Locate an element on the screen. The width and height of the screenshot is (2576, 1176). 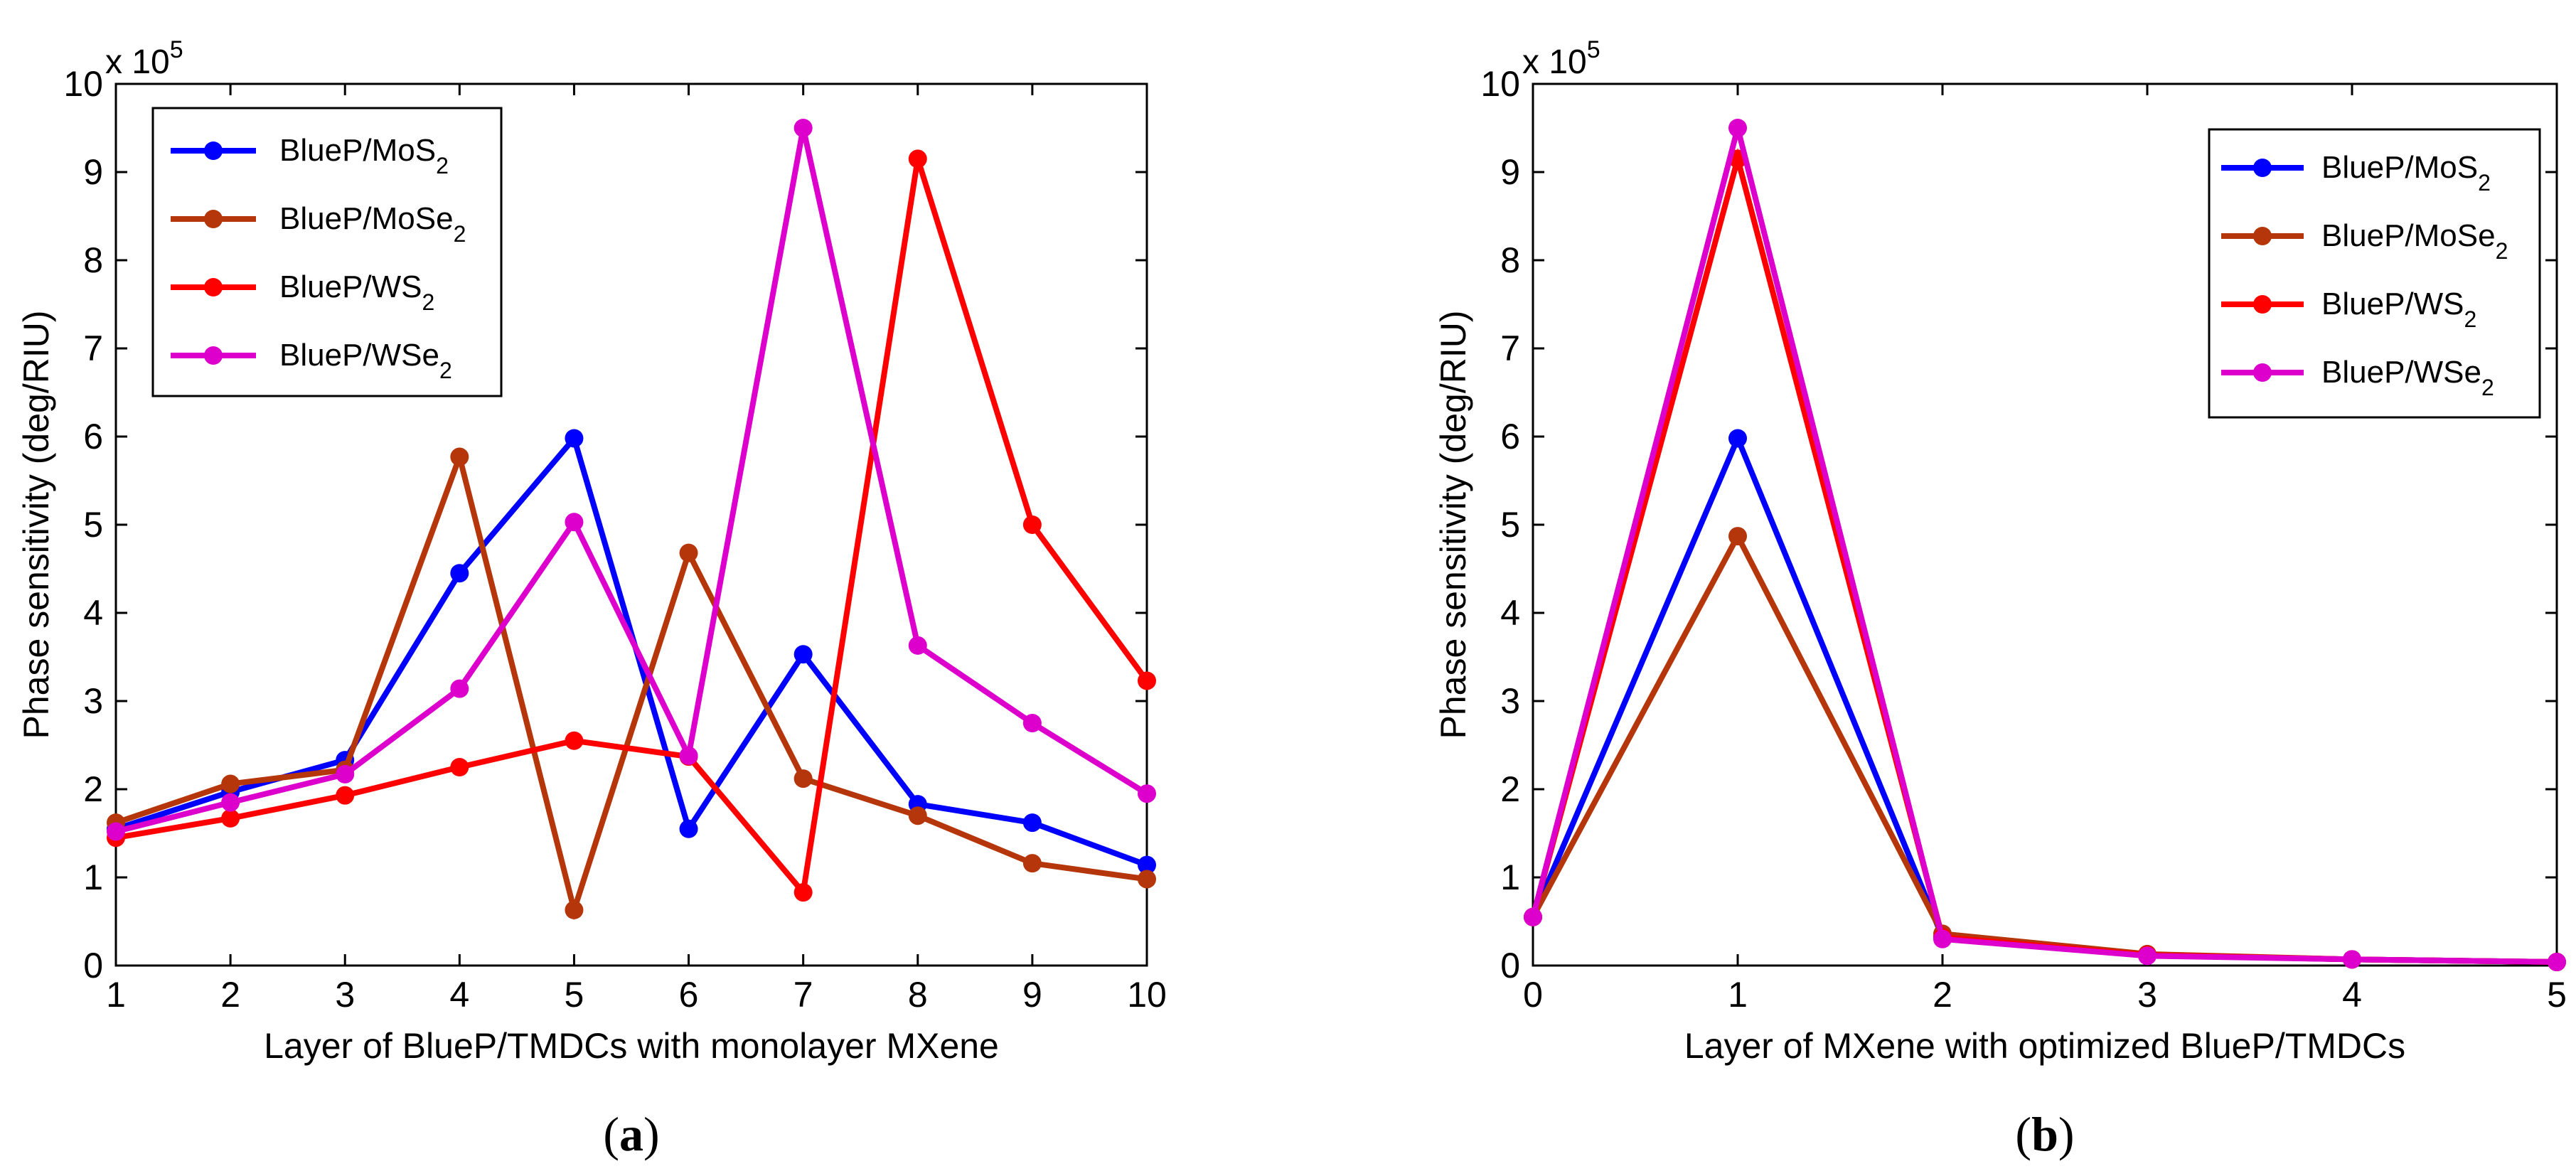
x-tick-label: 2 is located at coordinates (230, 995).